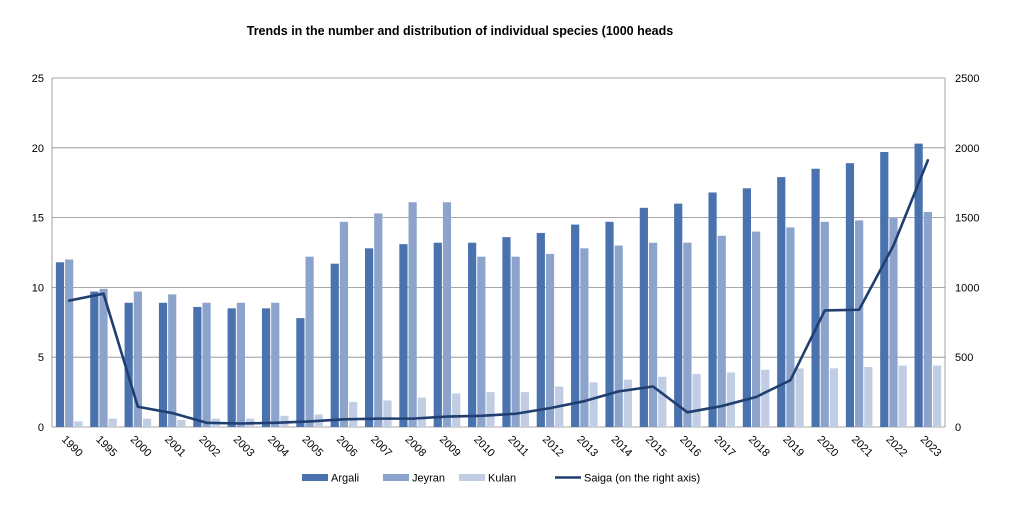 This screenshot has width=1026, height=516. Describe the element at coordinates (38, 288) in the screenshot. I see `left-axis-tick-label: 10` at that location.